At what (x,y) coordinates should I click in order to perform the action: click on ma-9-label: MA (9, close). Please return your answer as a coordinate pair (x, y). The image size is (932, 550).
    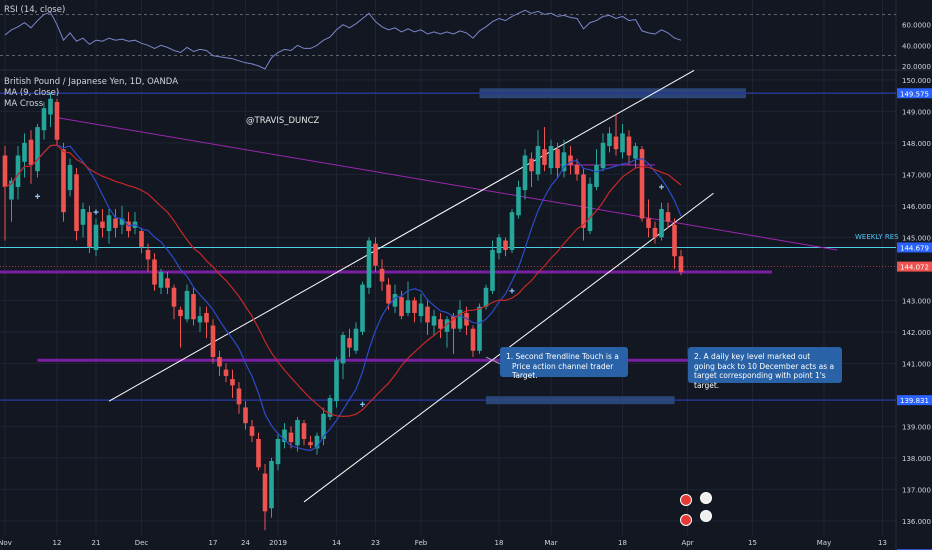
    Looking at the image, I should click on (32, 93).